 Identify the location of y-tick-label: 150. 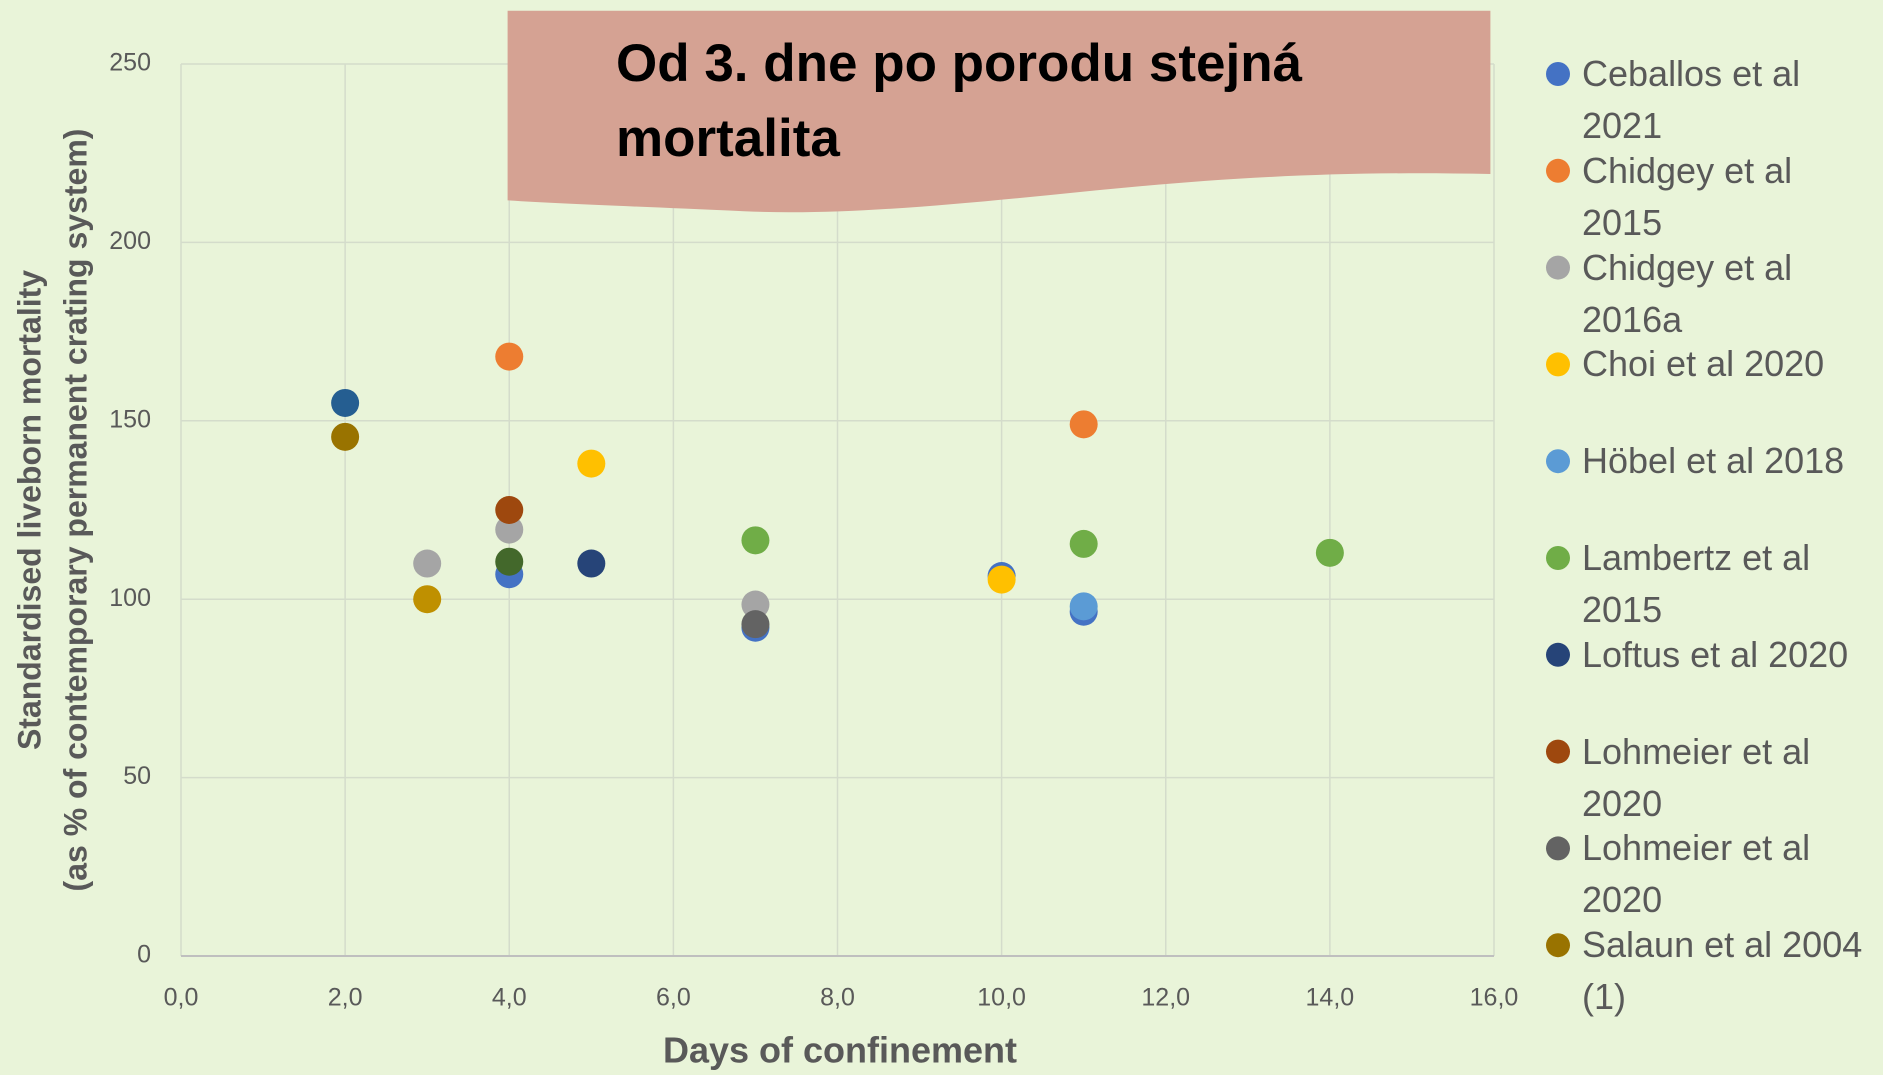
(130, 419).